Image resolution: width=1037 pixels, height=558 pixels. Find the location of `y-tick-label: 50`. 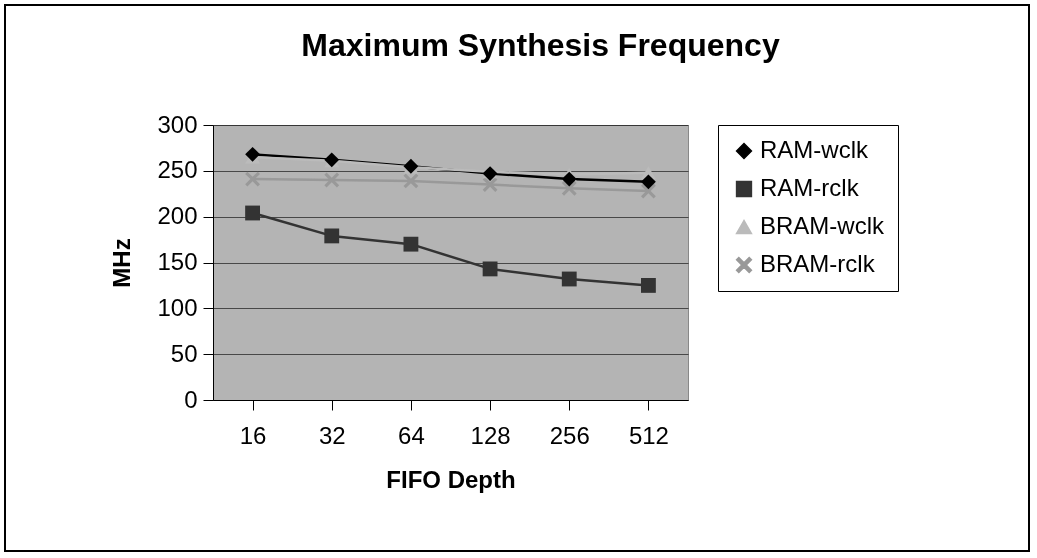

y-tick-label: 50 is located at coordinates (184, 353).